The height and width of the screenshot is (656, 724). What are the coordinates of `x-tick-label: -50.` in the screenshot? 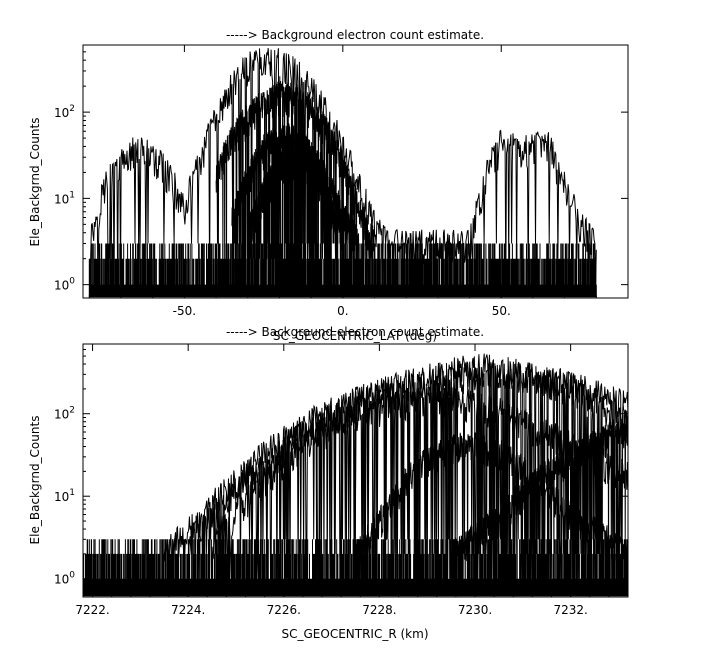 It's located at (184, 311).